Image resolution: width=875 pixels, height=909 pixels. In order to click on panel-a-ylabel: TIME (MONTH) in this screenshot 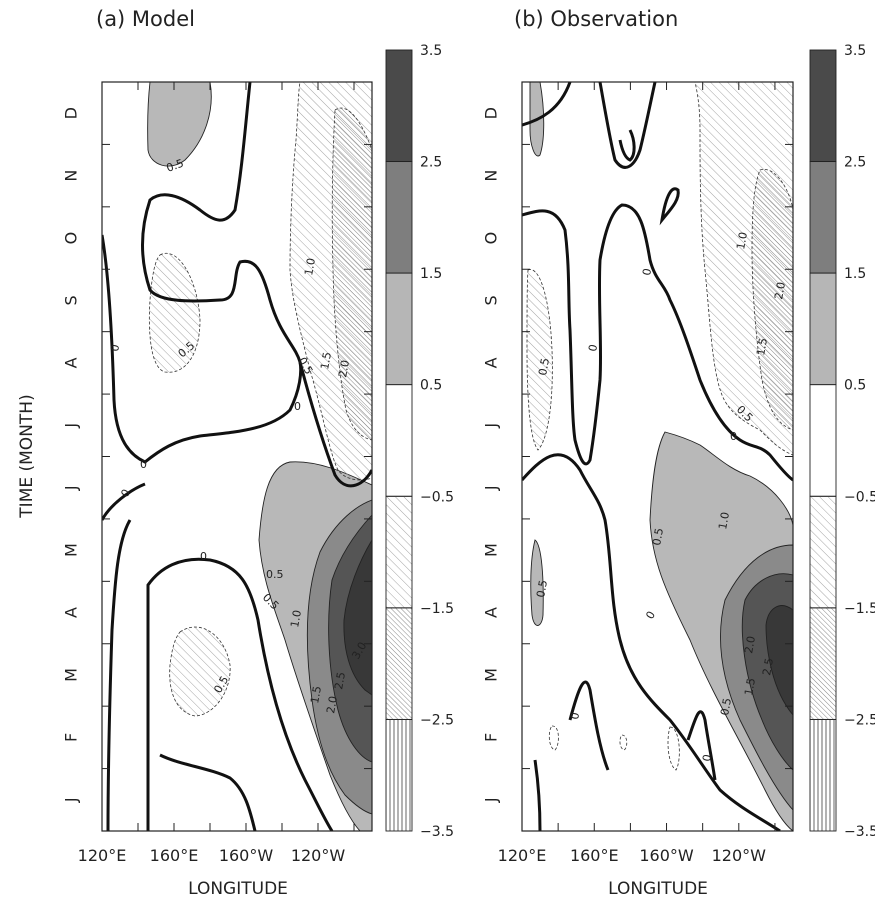, I will do `click(27, 456)`.